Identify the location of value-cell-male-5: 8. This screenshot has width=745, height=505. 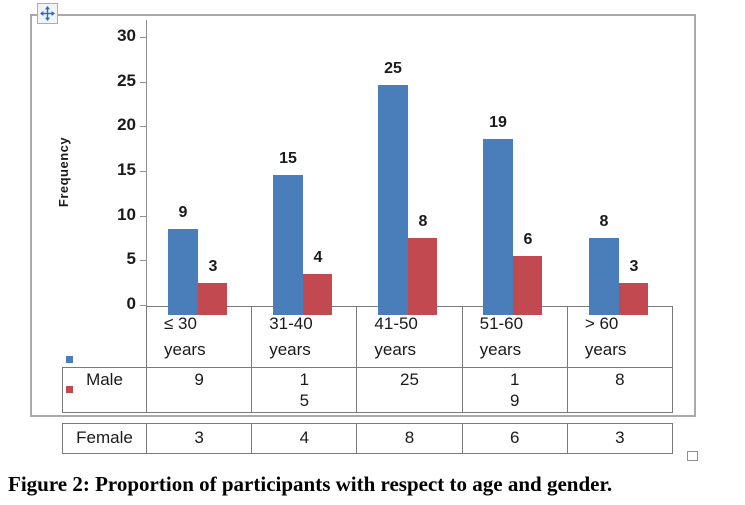
(619, 390).